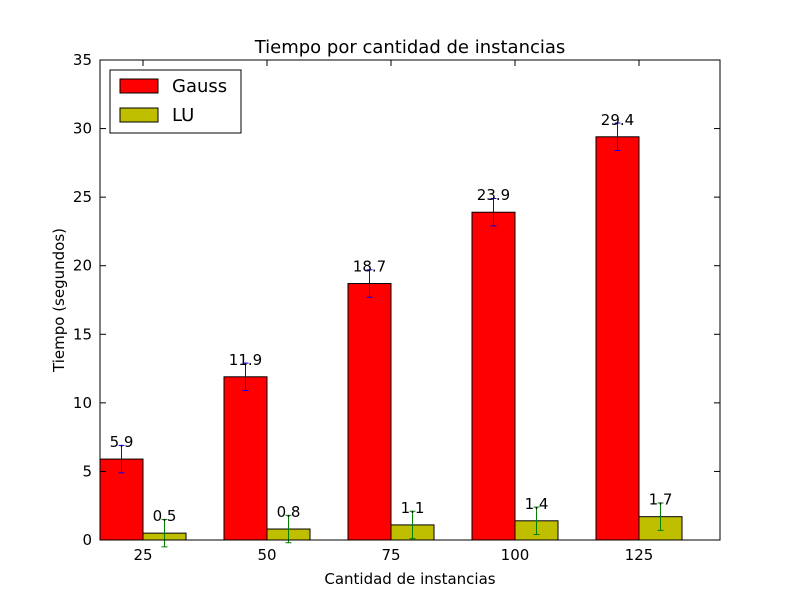 Image resolution: width=800 pixels, height=605 pixels. I want to click on legend-label-lu: LU, so click(183, 115).